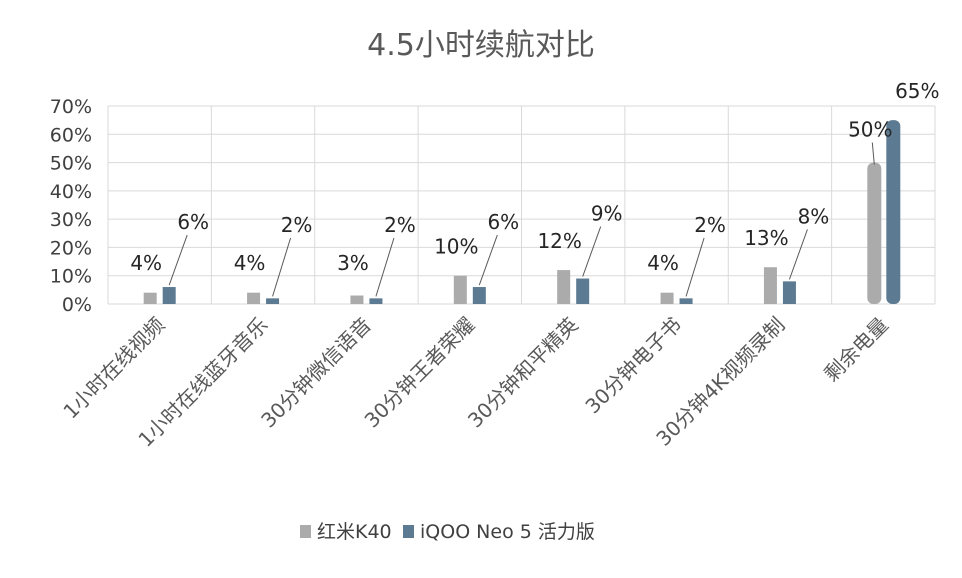 The width and height of the screenshot is (962, 578). What do you see at coordinates (523, 373) in the screenshot?
I see `x-category-label: 30分钟和平精英` at bounding box center [523, 373].